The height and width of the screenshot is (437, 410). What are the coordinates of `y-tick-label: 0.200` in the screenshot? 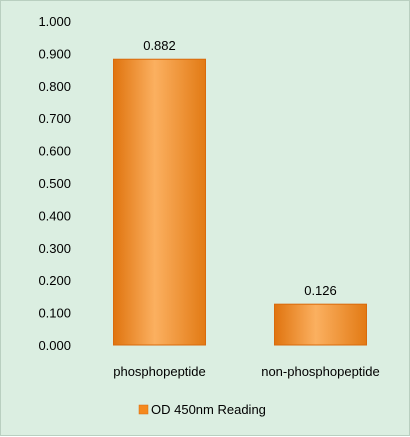 It's located at (54, 280).